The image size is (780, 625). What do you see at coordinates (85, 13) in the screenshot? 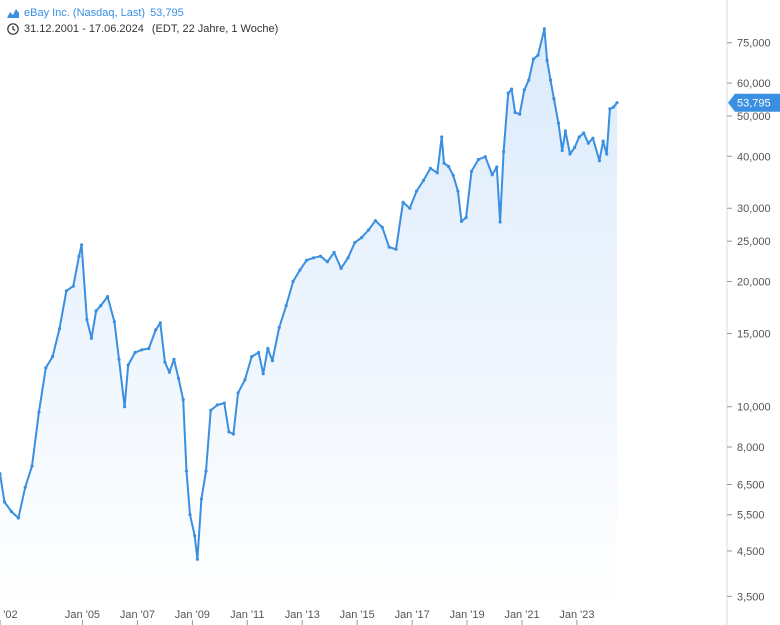
I see `series-name: eBay Inc. (Nasdaq, Last)` at bounding box center [85, 13].